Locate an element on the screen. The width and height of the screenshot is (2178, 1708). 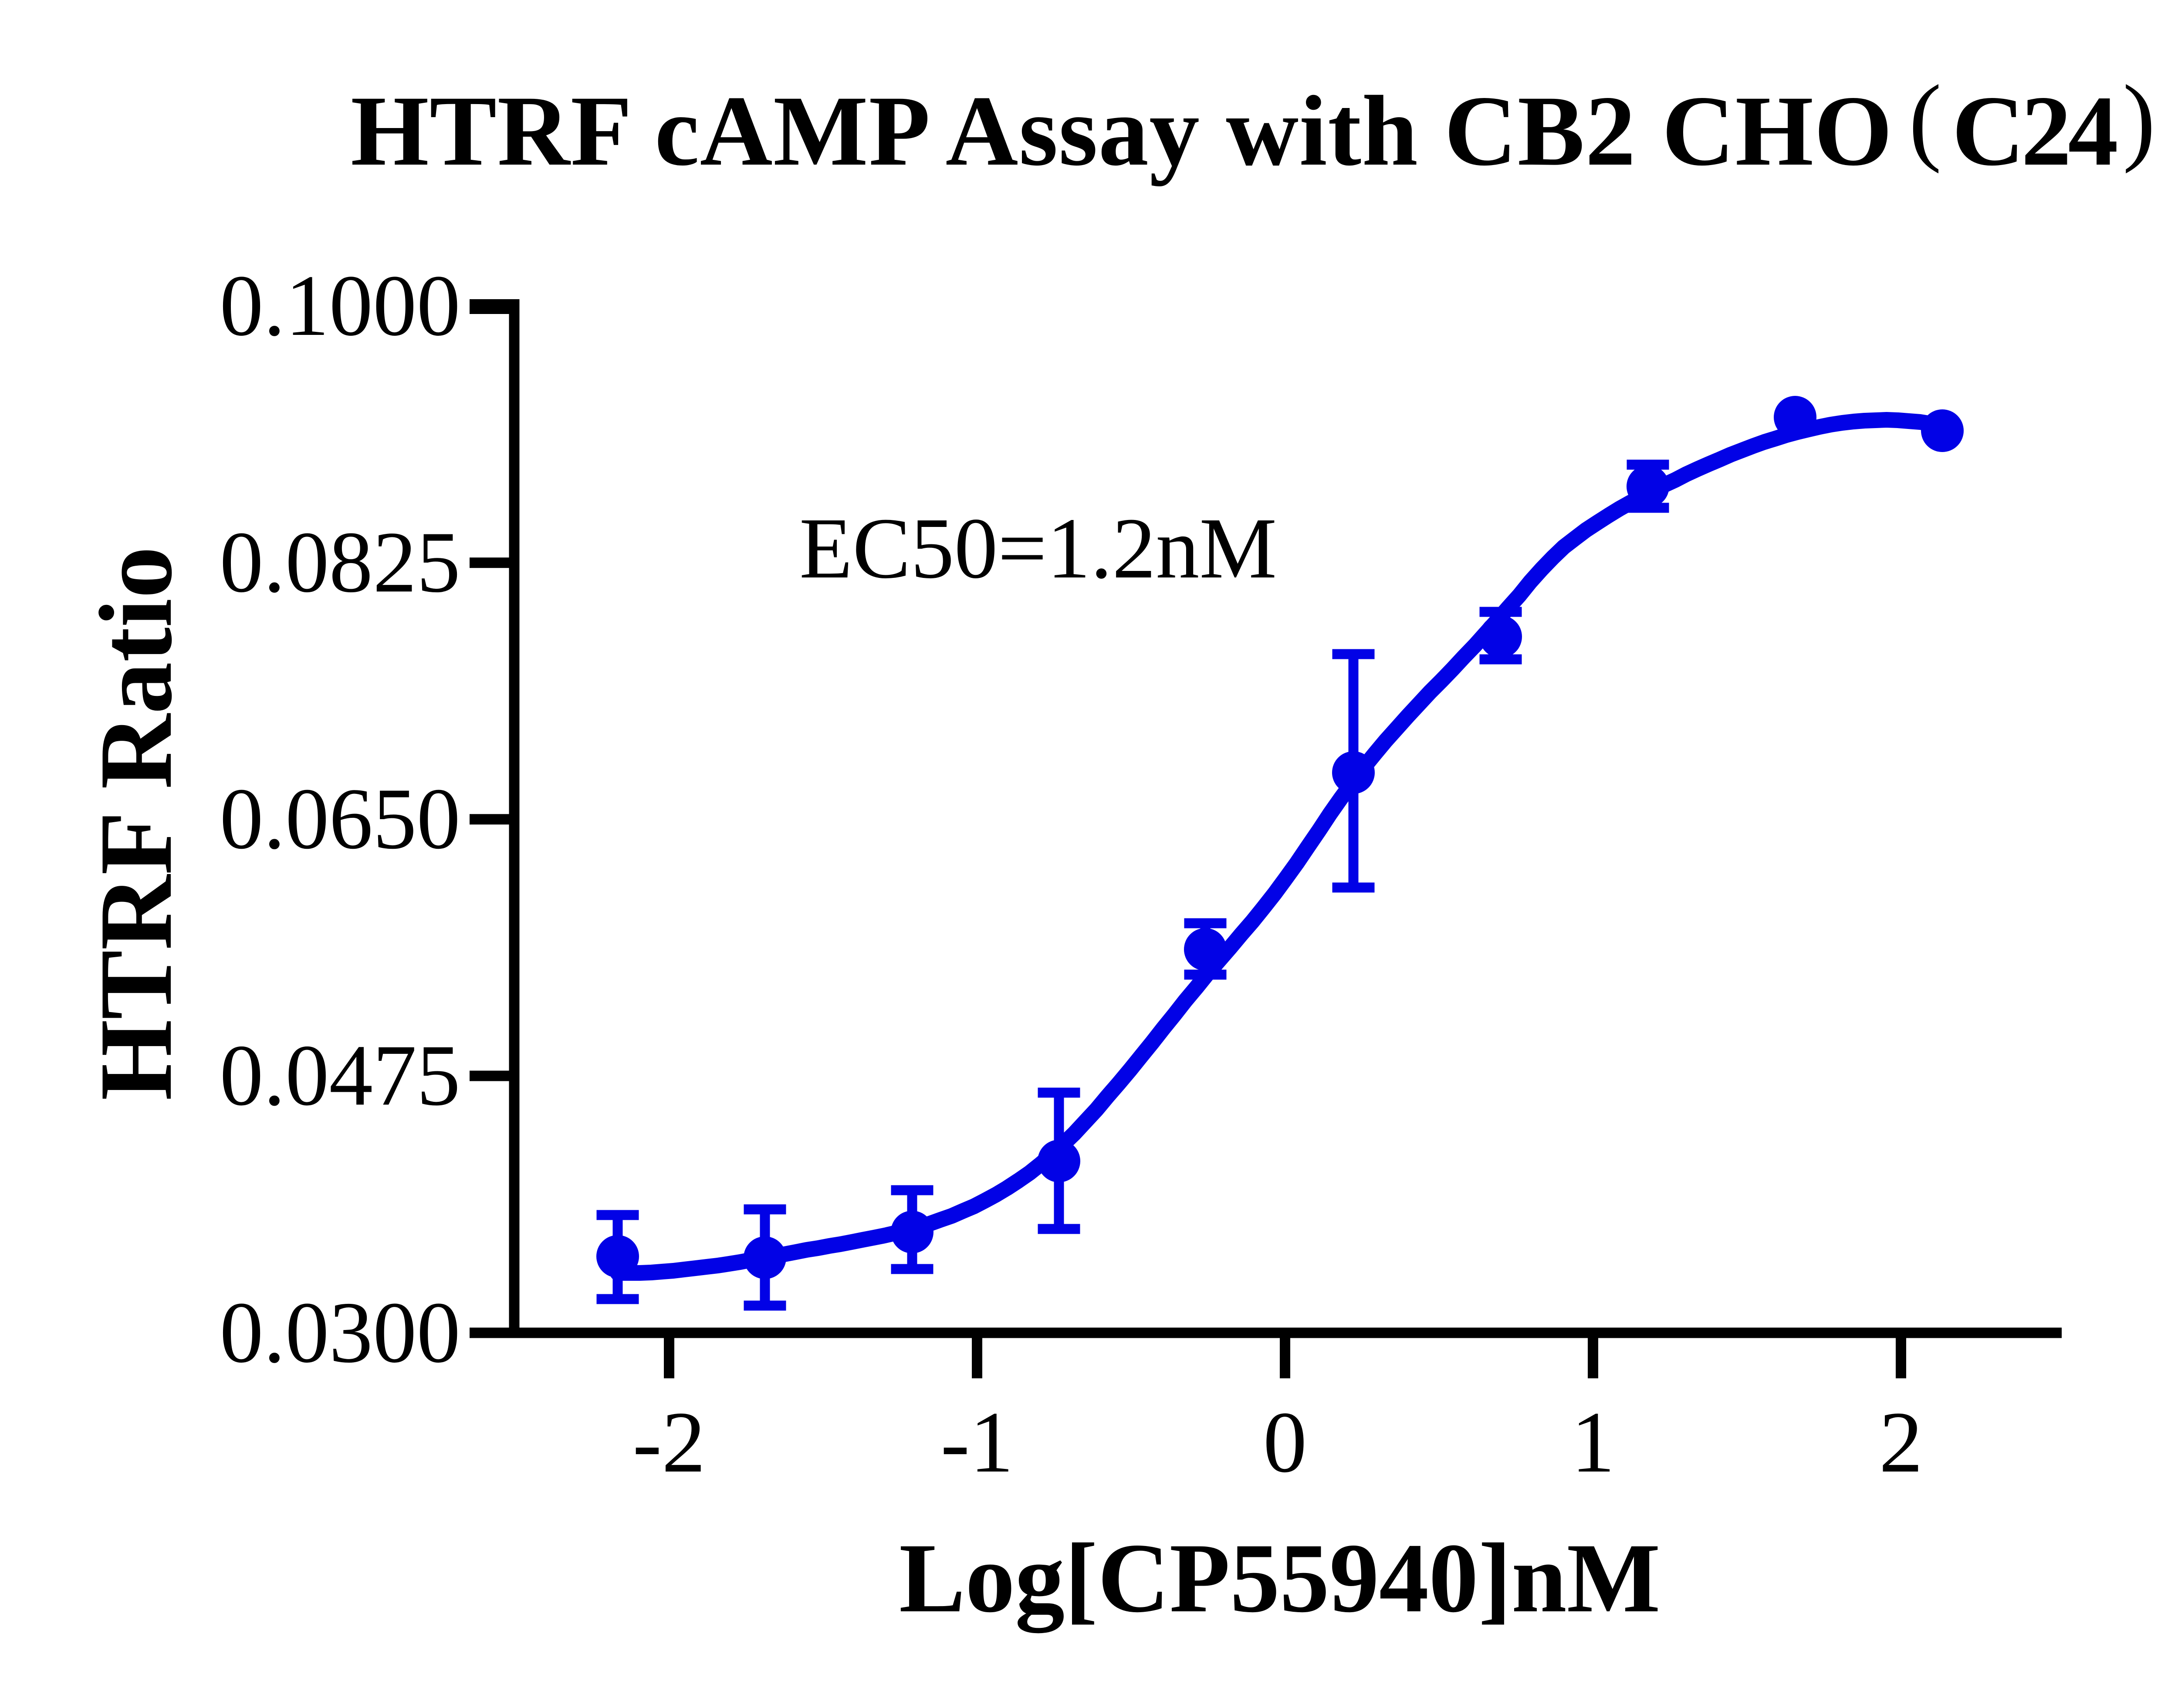
svg-text: 0.1000 is located at coordinates (340, 305).